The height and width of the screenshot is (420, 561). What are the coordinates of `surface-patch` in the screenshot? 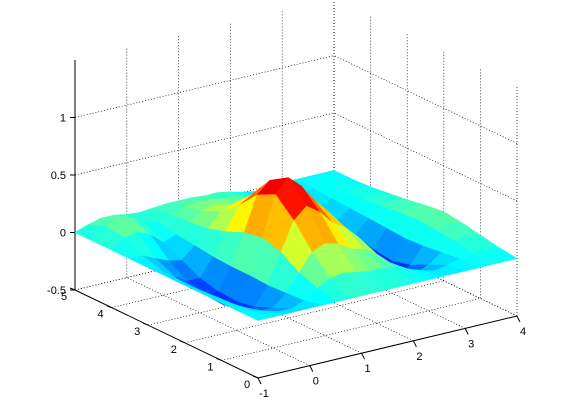 It's located at (255, 315).